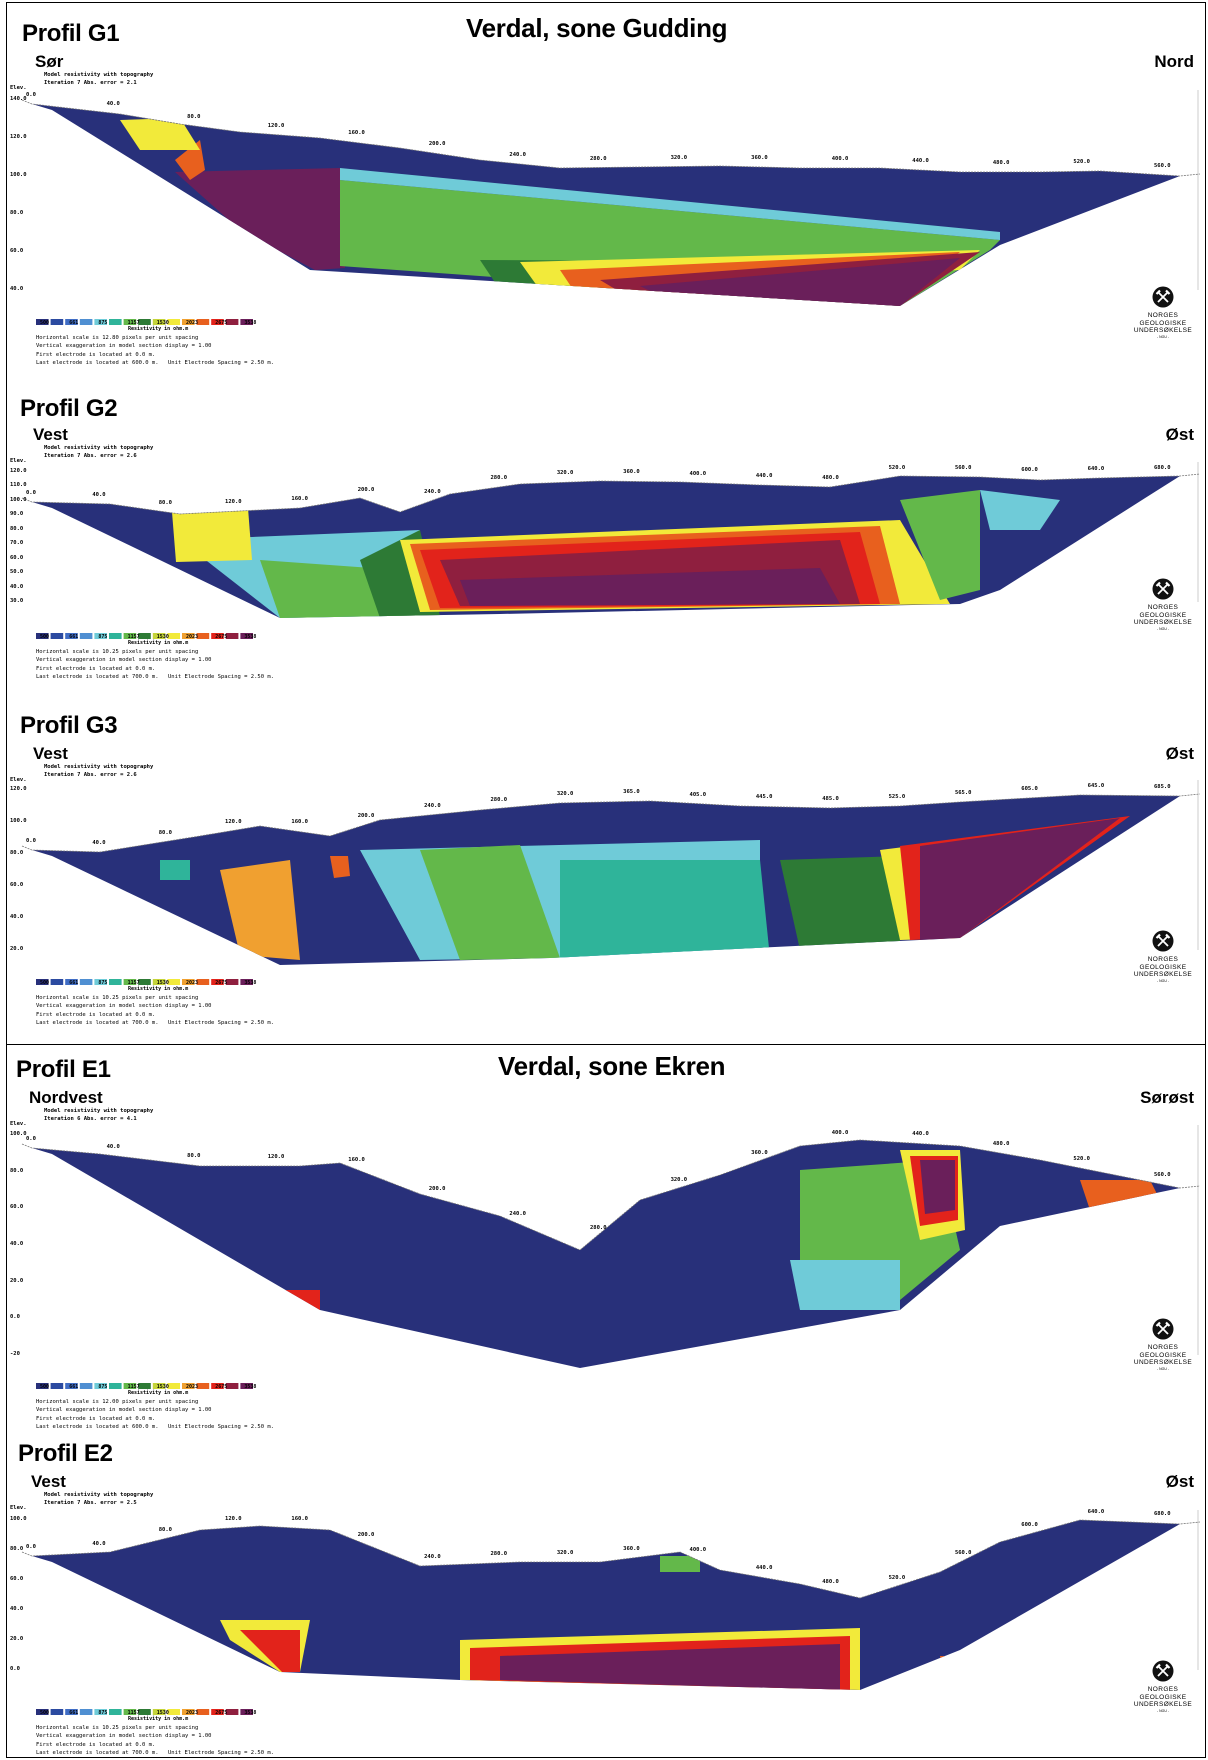 The image size is (1208, 1760). I want to click on elevation-tick: 90.0, so click(17, 514).